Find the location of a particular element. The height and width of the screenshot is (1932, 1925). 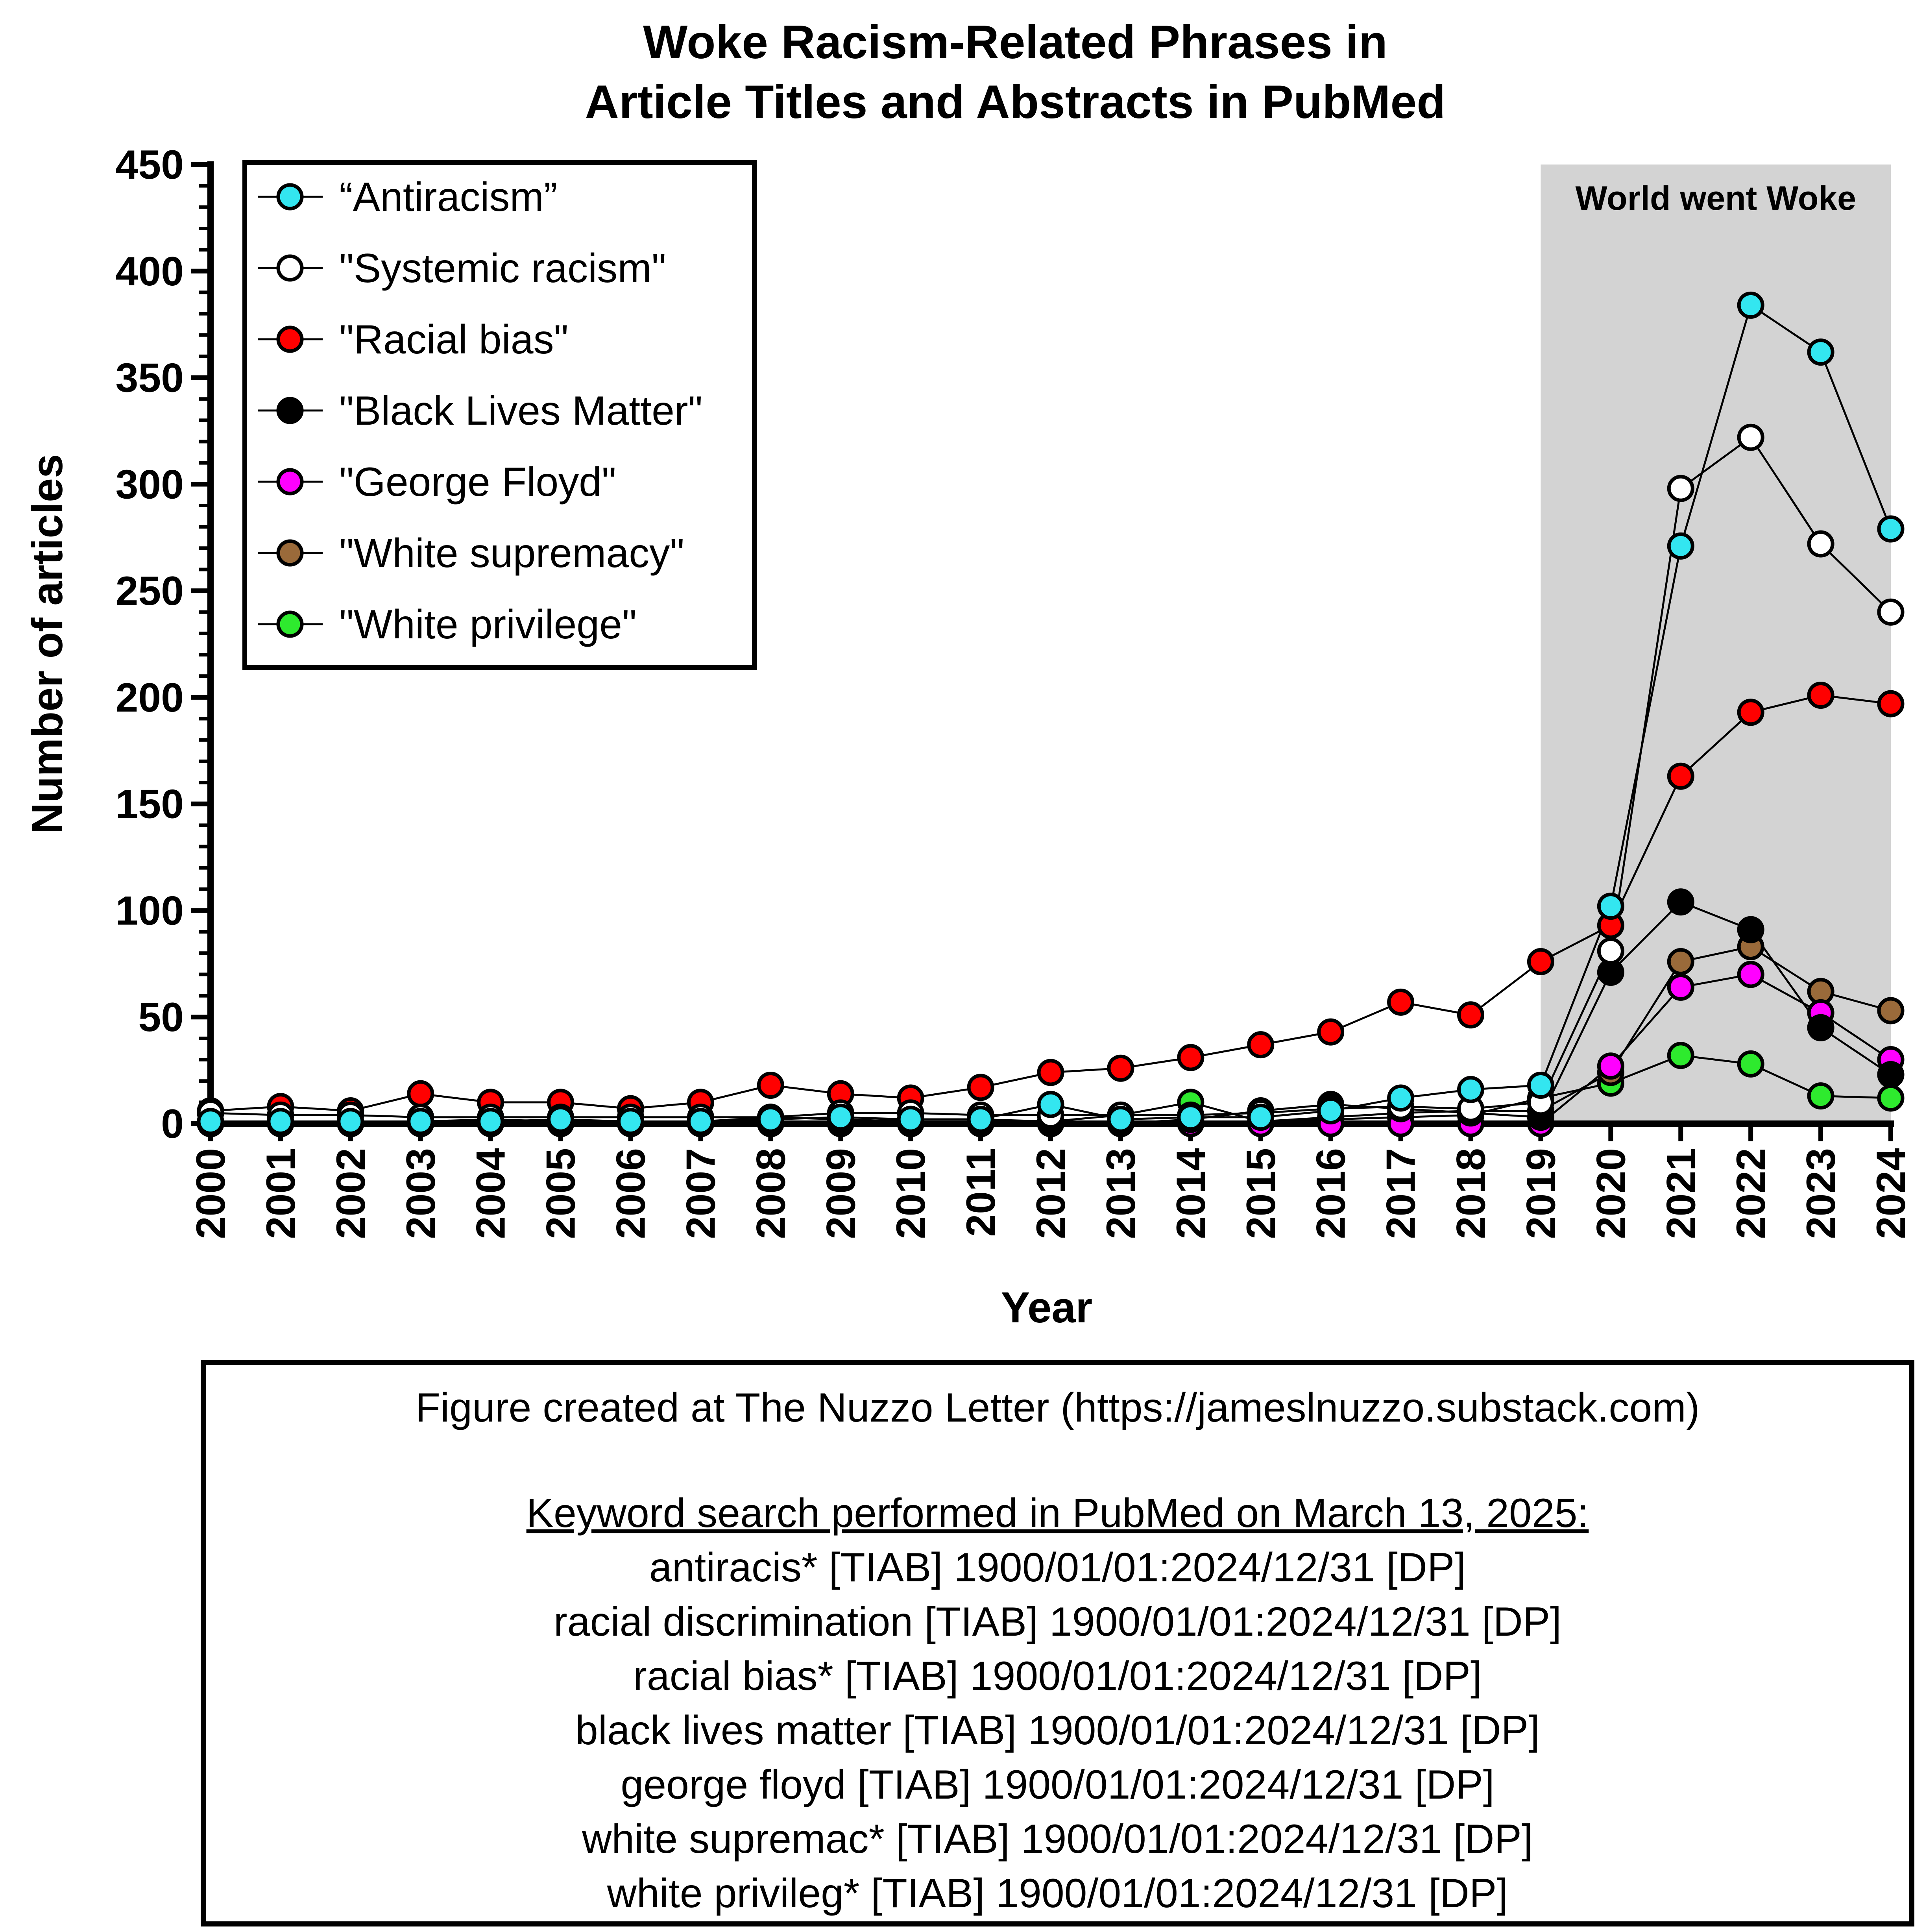

legend-label: “Antiracism” is located at coordinates (448, 197).